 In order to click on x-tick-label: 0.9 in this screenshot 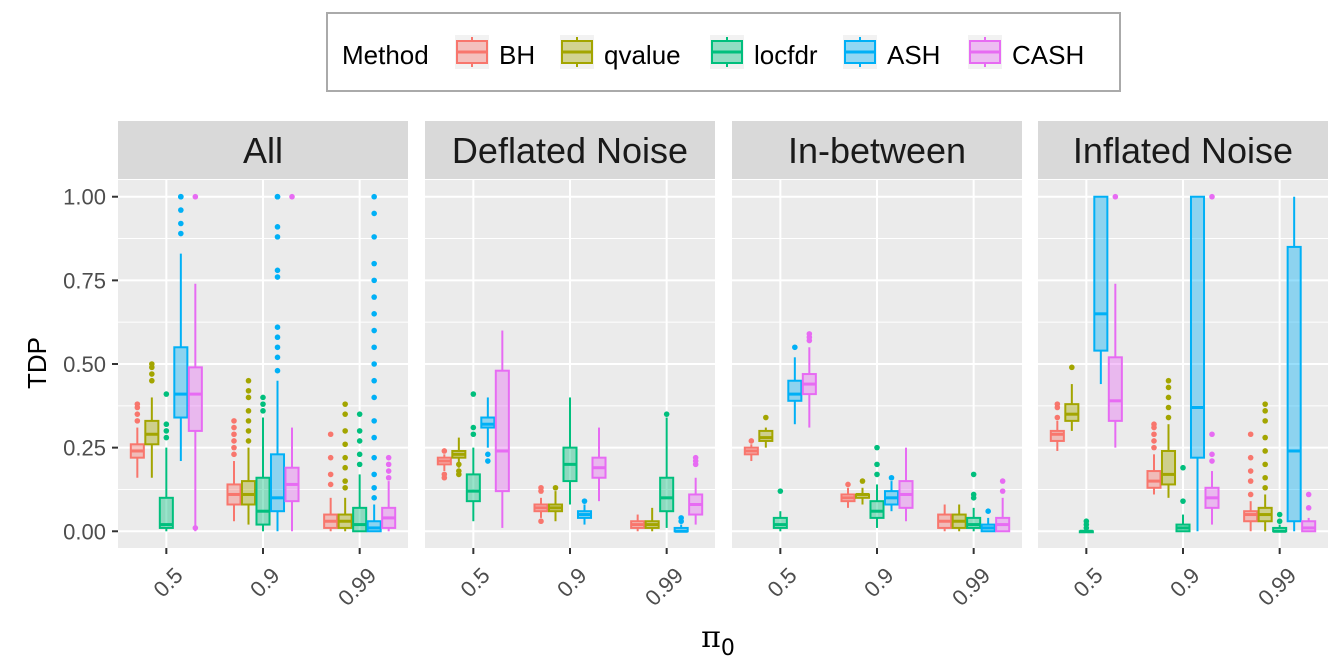, I will do `click(571, 582)`.